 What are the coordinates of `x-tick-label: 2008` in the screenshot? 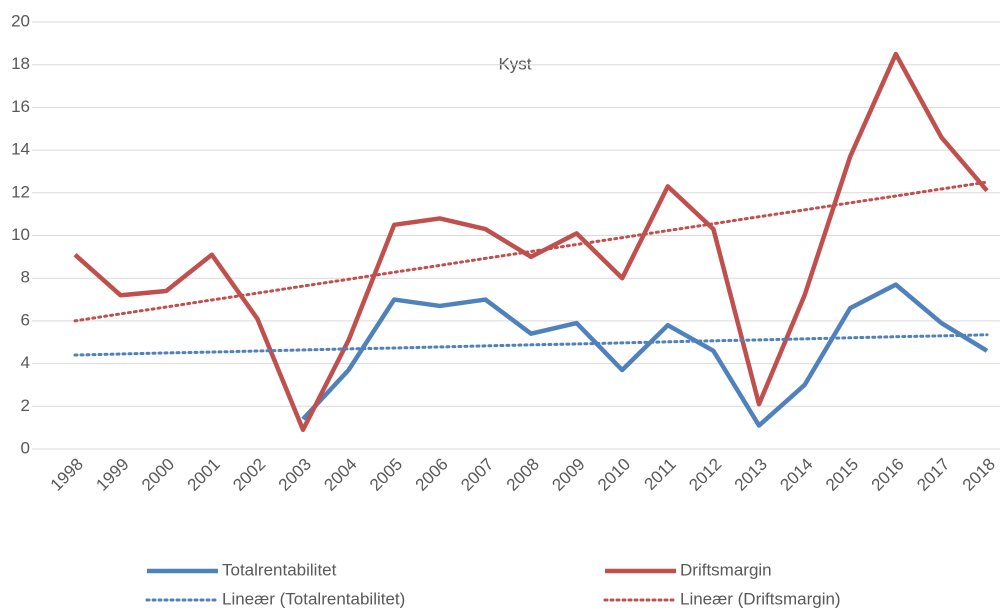 It's located at (523, 475).